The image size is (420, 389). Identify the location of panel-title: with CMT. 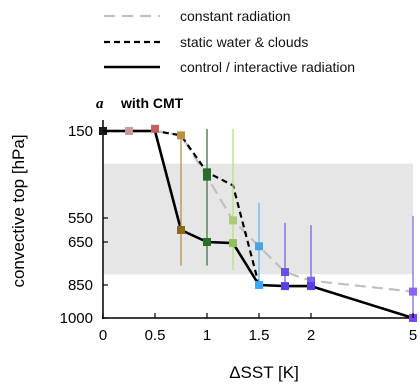
(152, 103).